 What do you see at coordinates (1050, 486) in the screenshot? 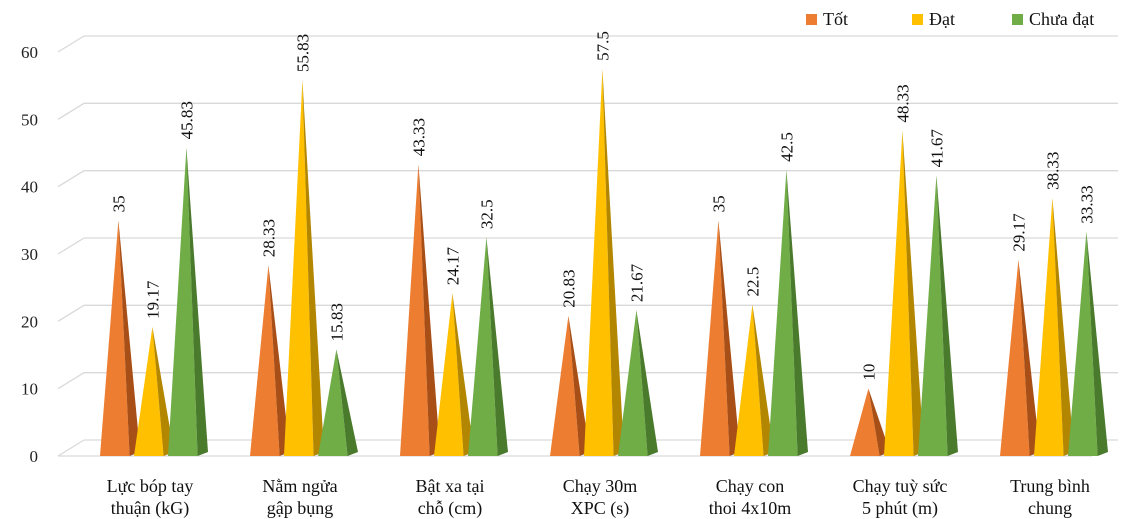
I see `category-label: Trung bình` at bounding box center [1050, 486].